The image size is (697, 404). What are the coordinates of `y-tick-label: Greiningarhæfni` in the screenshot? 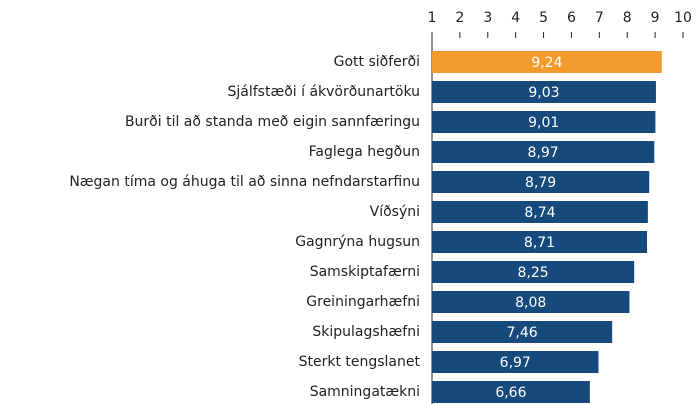 It's located at (363, 302).